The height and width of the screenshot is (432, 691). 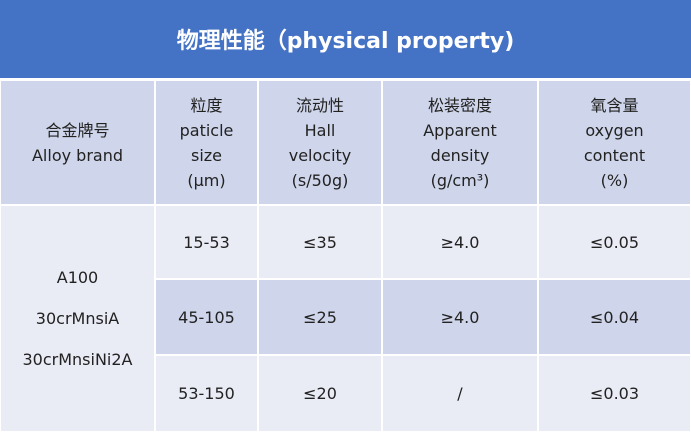 What do you see at coordinates (77, 130) in the screenshot?
I see `header-text: 合金牌号` at bounding box center [77, 130].